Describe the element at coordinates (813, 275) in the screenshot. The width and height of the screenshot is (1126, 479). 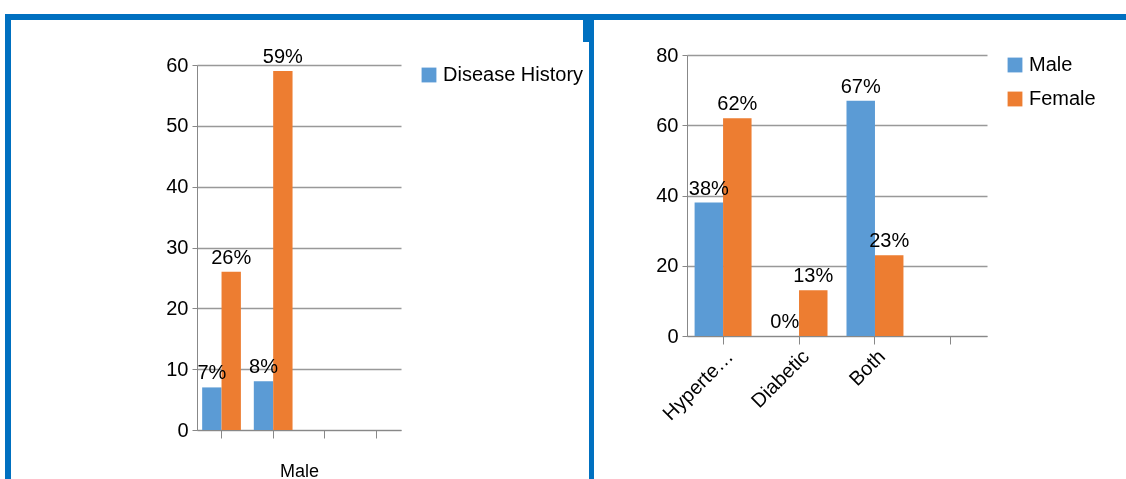
I see `data-label: 13%` at that location.